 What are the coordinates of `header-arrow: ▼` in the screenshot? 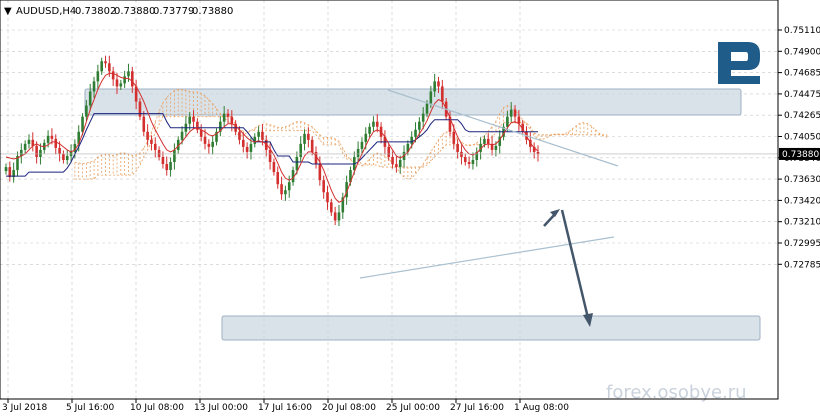 It's located at (8, 11).